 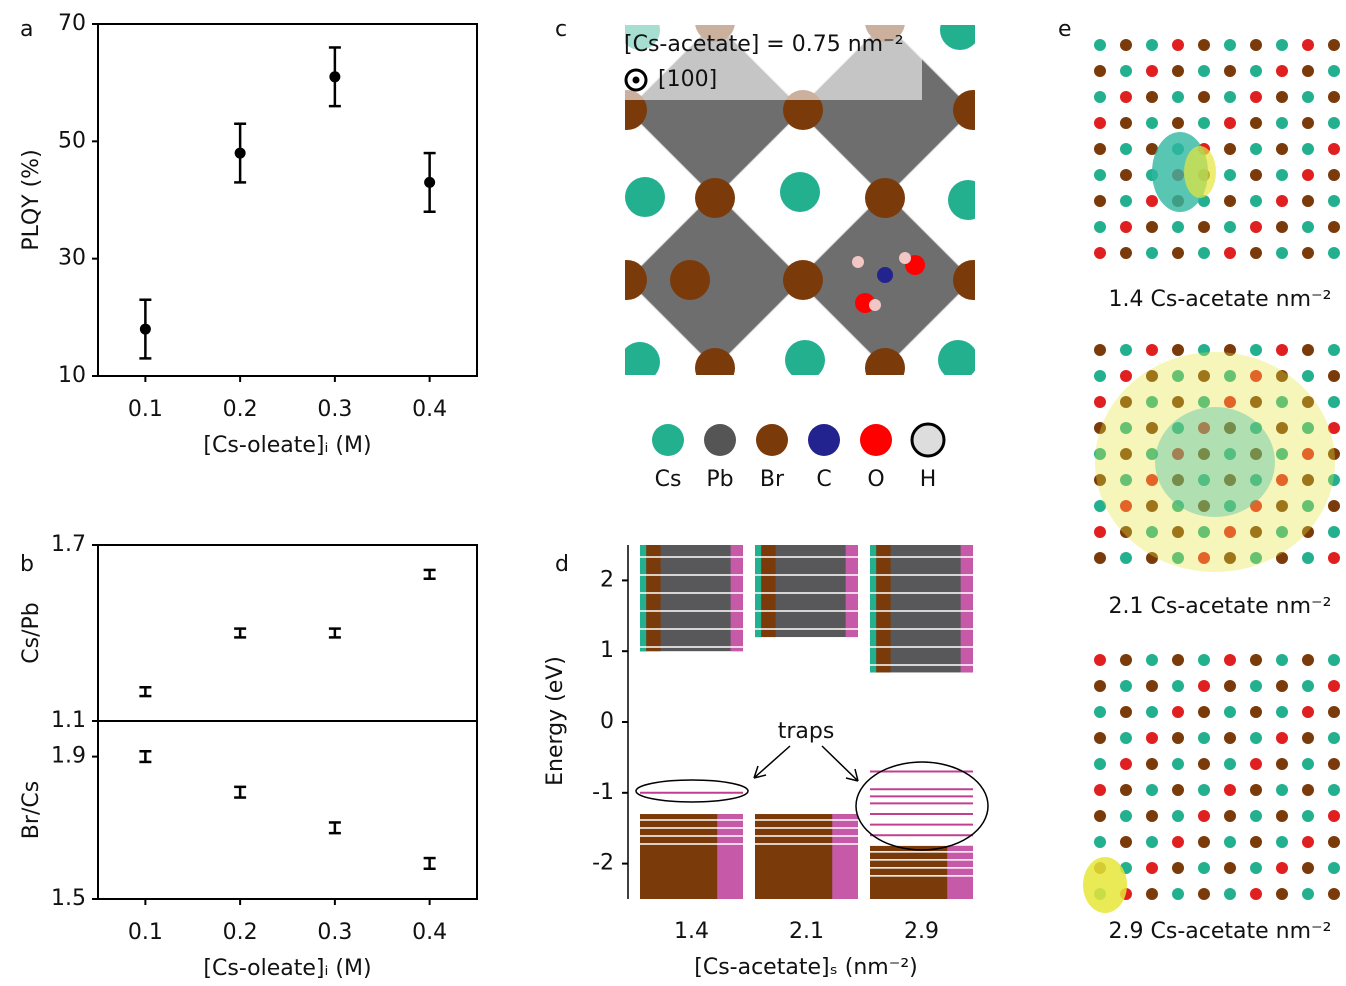 What do you see at coordinates (772, 479) in the screenshot?
I see `legend-label: Br` at bounding box center [772, 479].